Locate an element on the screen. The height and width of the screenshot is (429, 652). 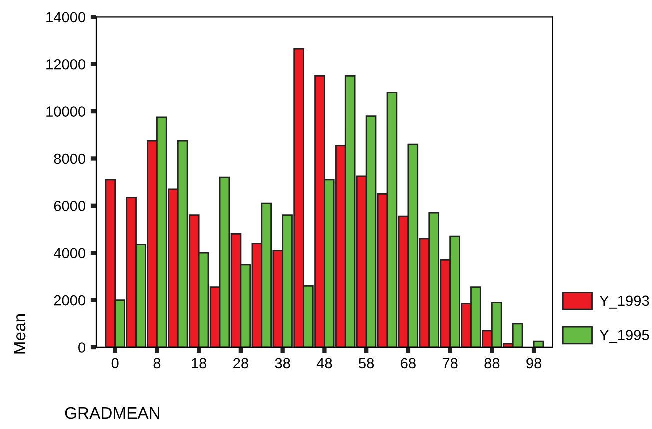
x-tick-label: 98 is located at coordinates (534, 363).